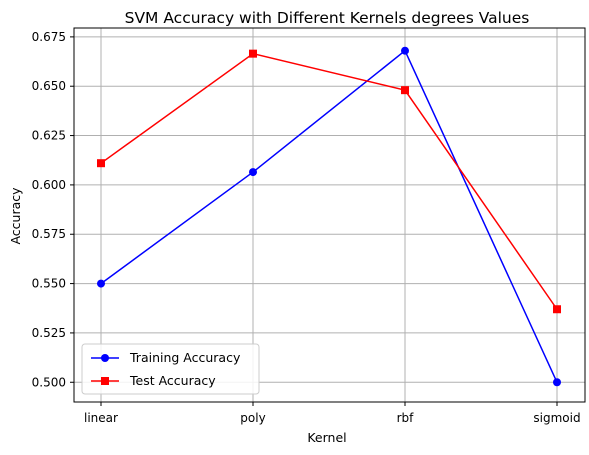  What do you see at coordinates (406, 418) in the screenshot?
I see `x-tick-label: rbf` at bounding box center [406, 418].